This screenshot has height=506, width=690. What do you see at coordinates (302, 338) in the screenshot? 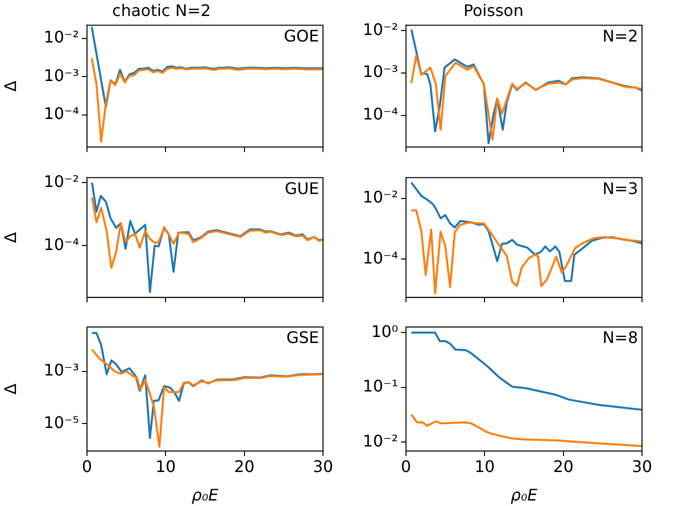
I see `annotation: GSE` at bounding box center [302, 338].